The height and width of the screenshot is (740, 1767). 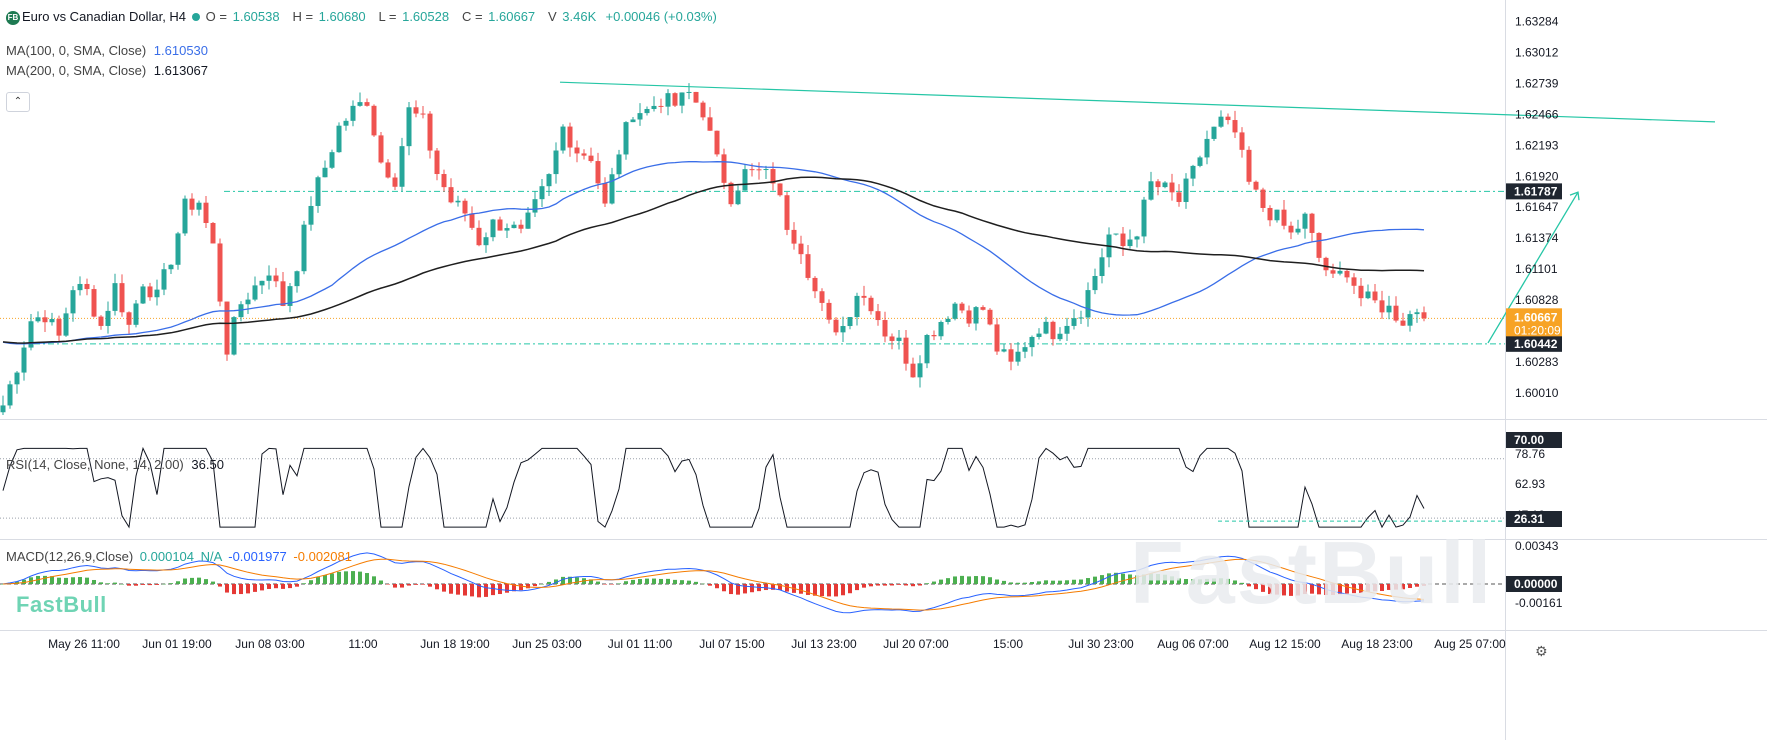 I want to click on time-tick-label: Aug 12 15:00, so click(x=1285, y=644).